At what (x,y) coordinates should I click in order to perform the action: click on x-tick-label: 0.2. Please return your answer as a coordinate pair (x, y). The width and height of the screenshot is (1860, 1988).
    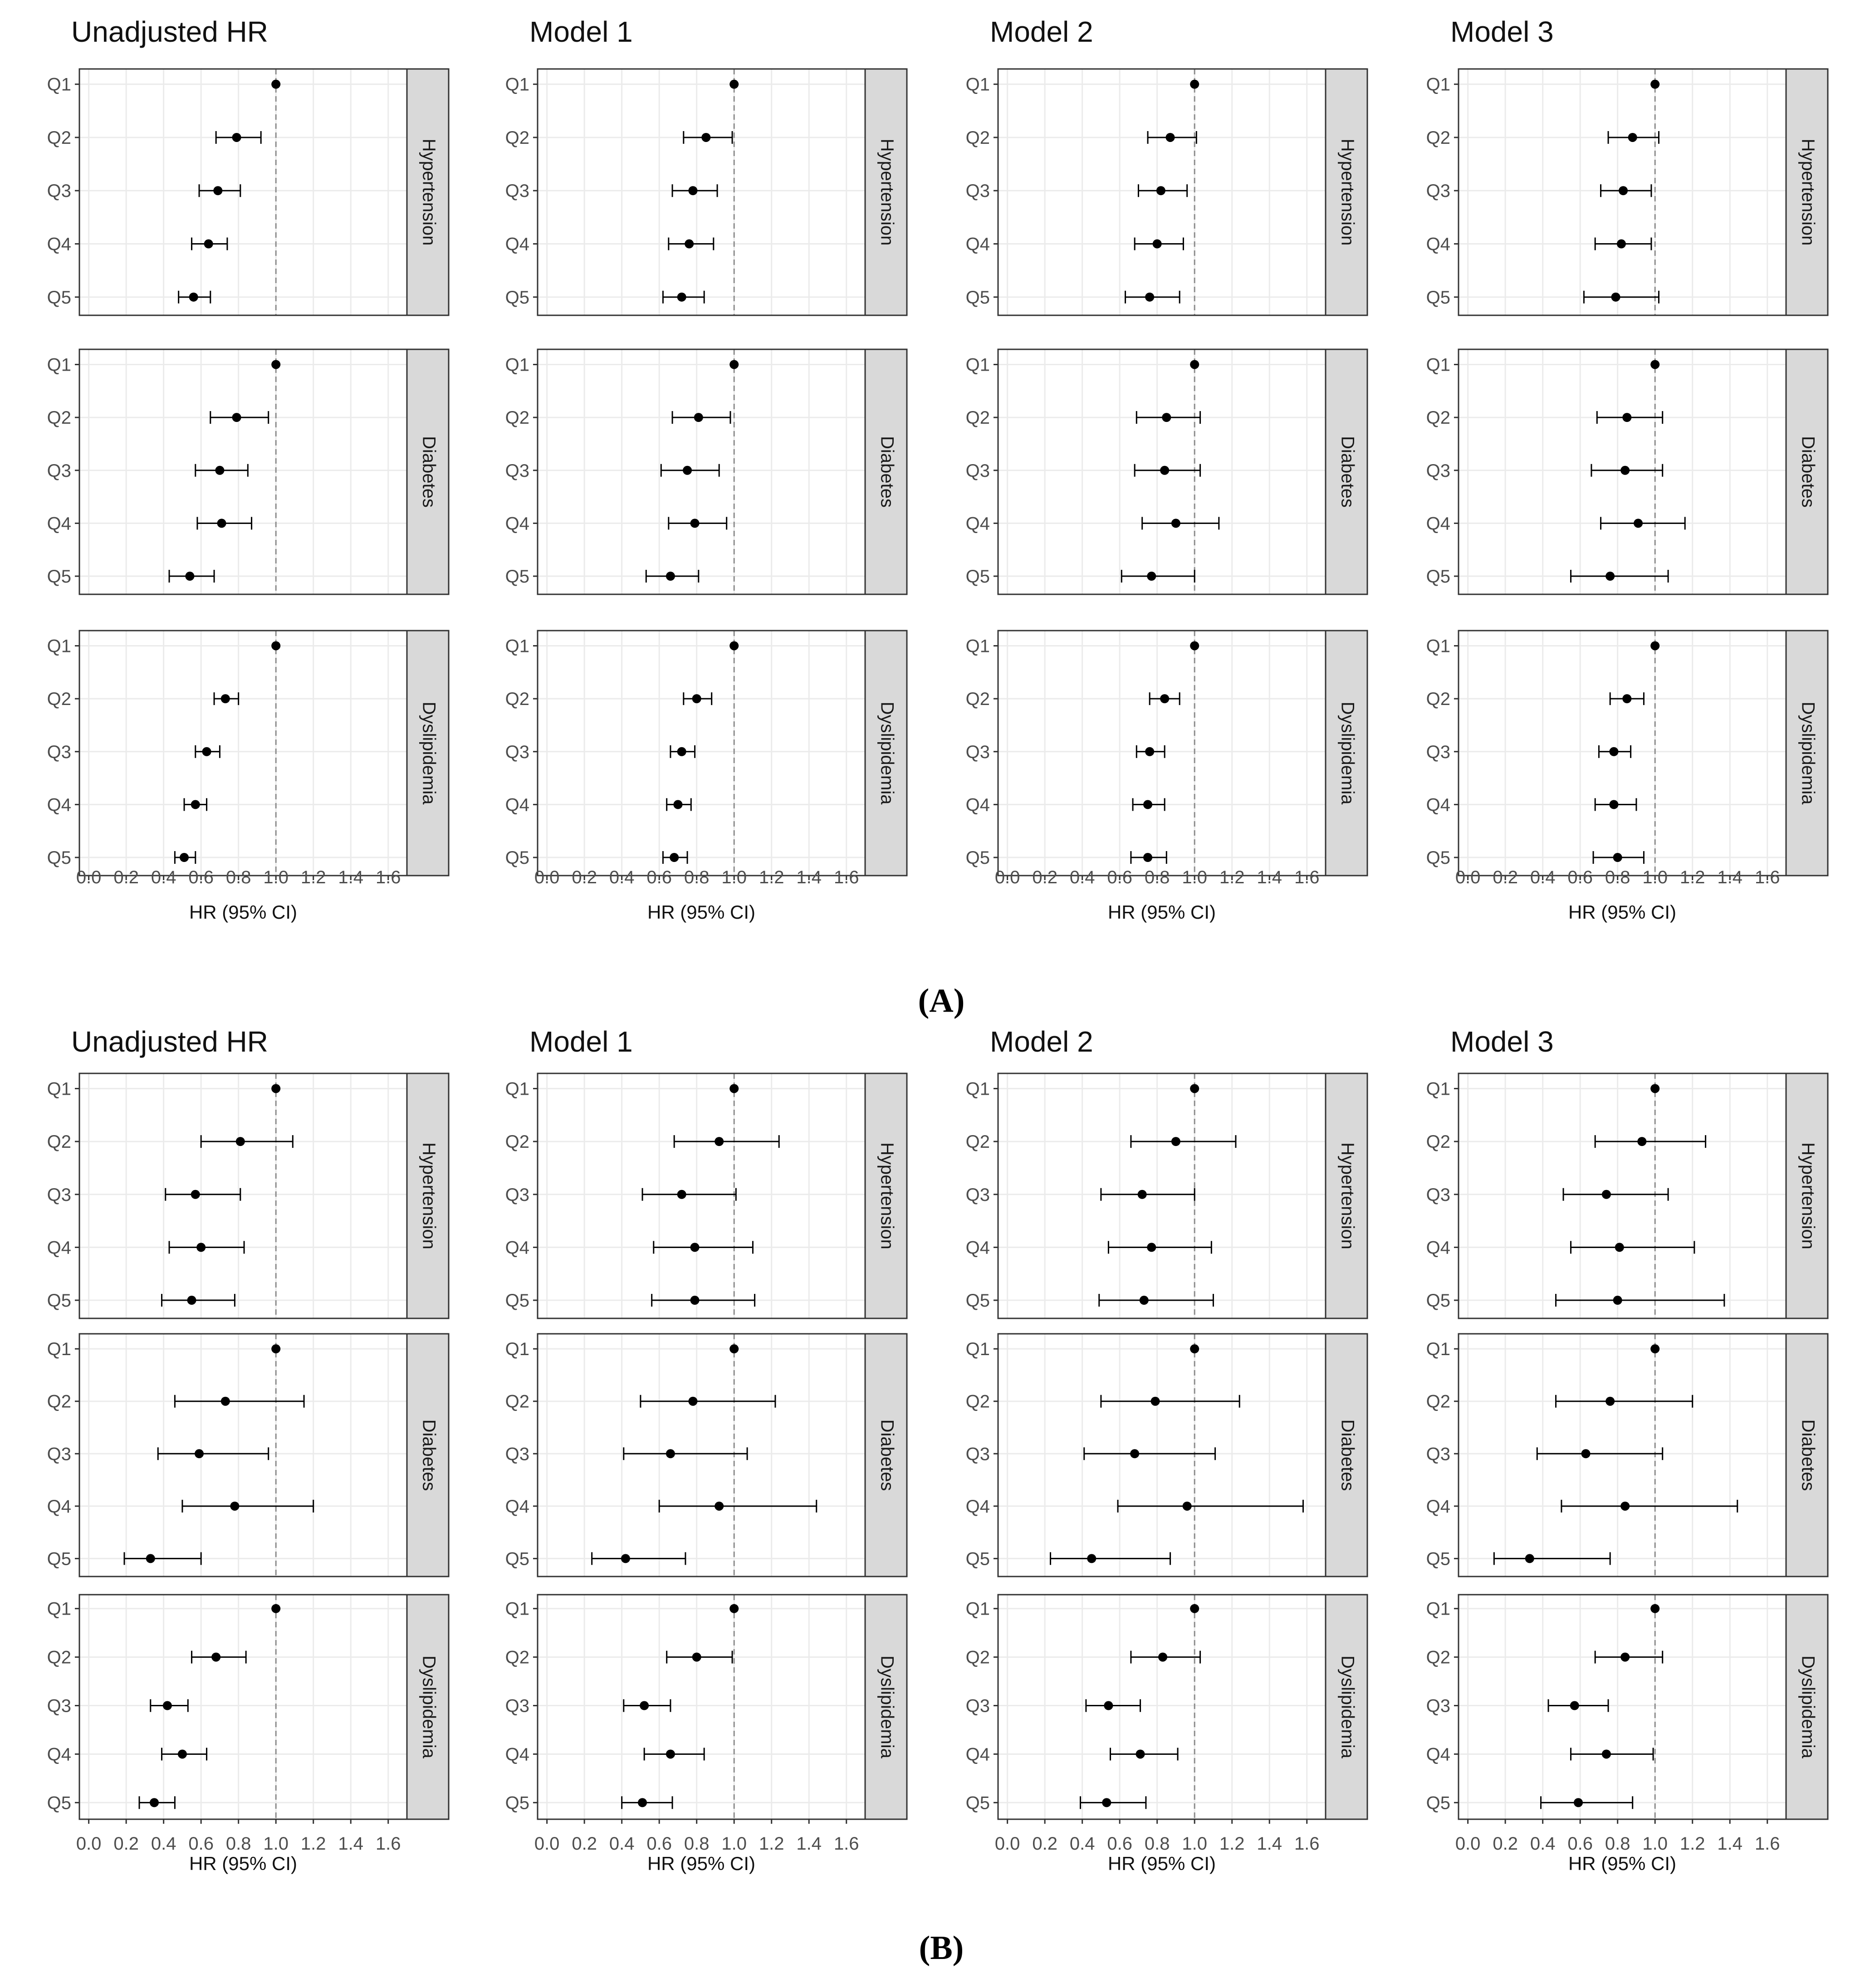
    Looking at the image, I should click on (126, 877).